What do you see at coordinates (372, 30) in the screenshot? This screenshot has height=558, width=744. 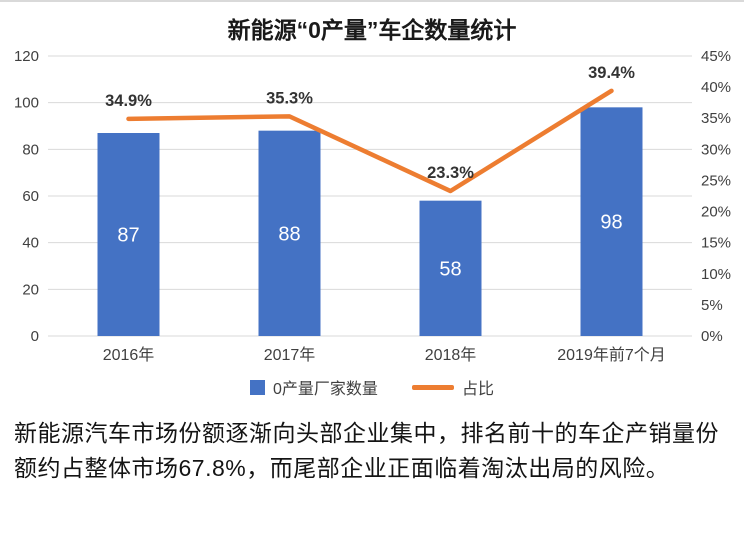 I see `chart-title: 新能源“0产量”车企数量统计` at bounding box center [372, 30].